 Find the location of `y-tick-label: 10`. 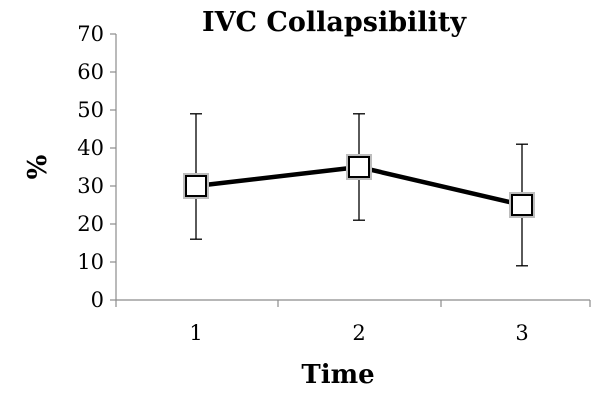

y-tick-label: 10 is located at coordinates (90, 262).